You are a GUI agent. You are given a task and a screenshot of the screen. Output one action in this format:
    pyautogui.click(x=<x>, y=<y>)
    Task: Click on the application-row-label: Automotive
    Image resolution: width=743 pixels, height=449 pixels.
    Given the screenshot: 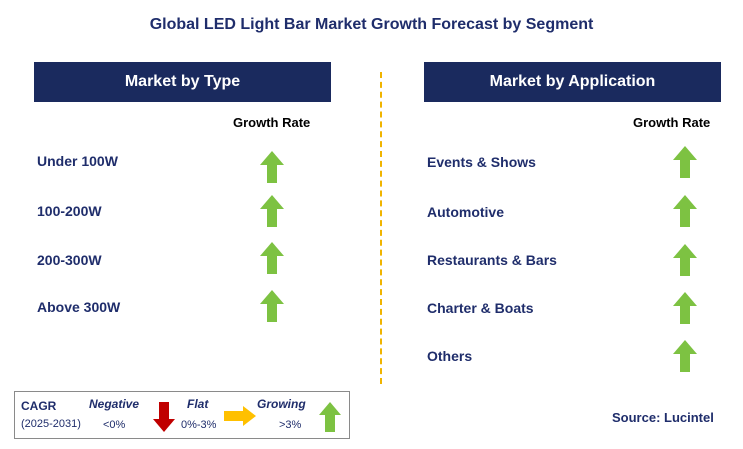 What is the action you would take?
    pyautogui.click(x=465, y=212)
    